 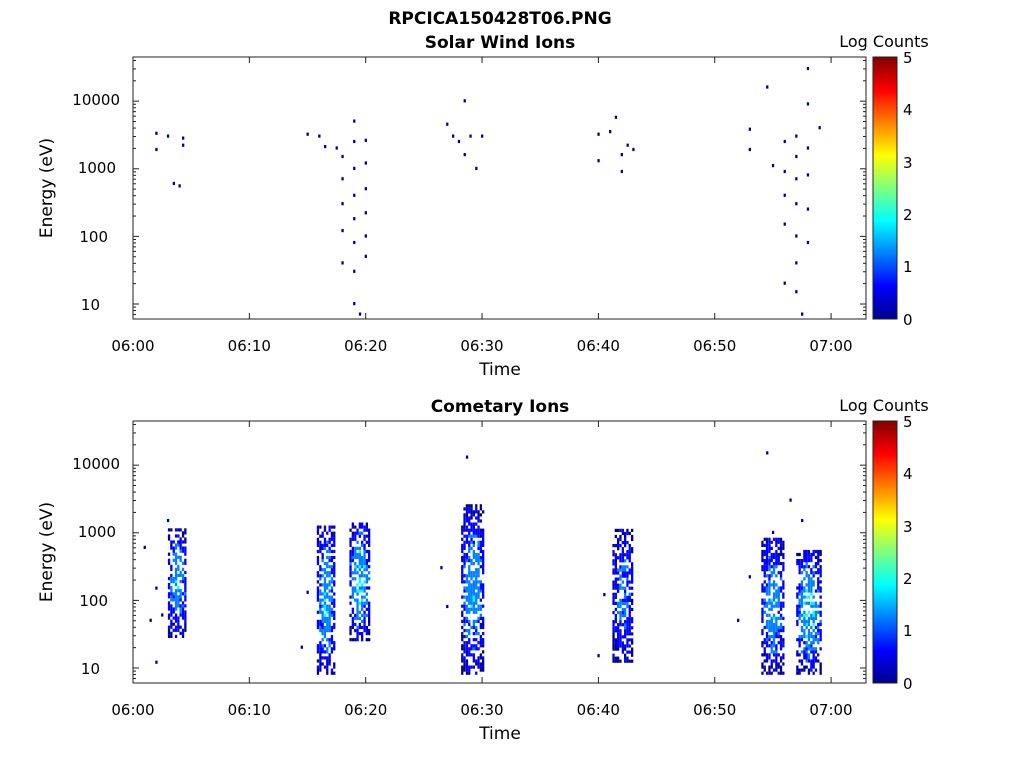 I want to click on y-tick-label: 10000, so click(x=96, y=464).